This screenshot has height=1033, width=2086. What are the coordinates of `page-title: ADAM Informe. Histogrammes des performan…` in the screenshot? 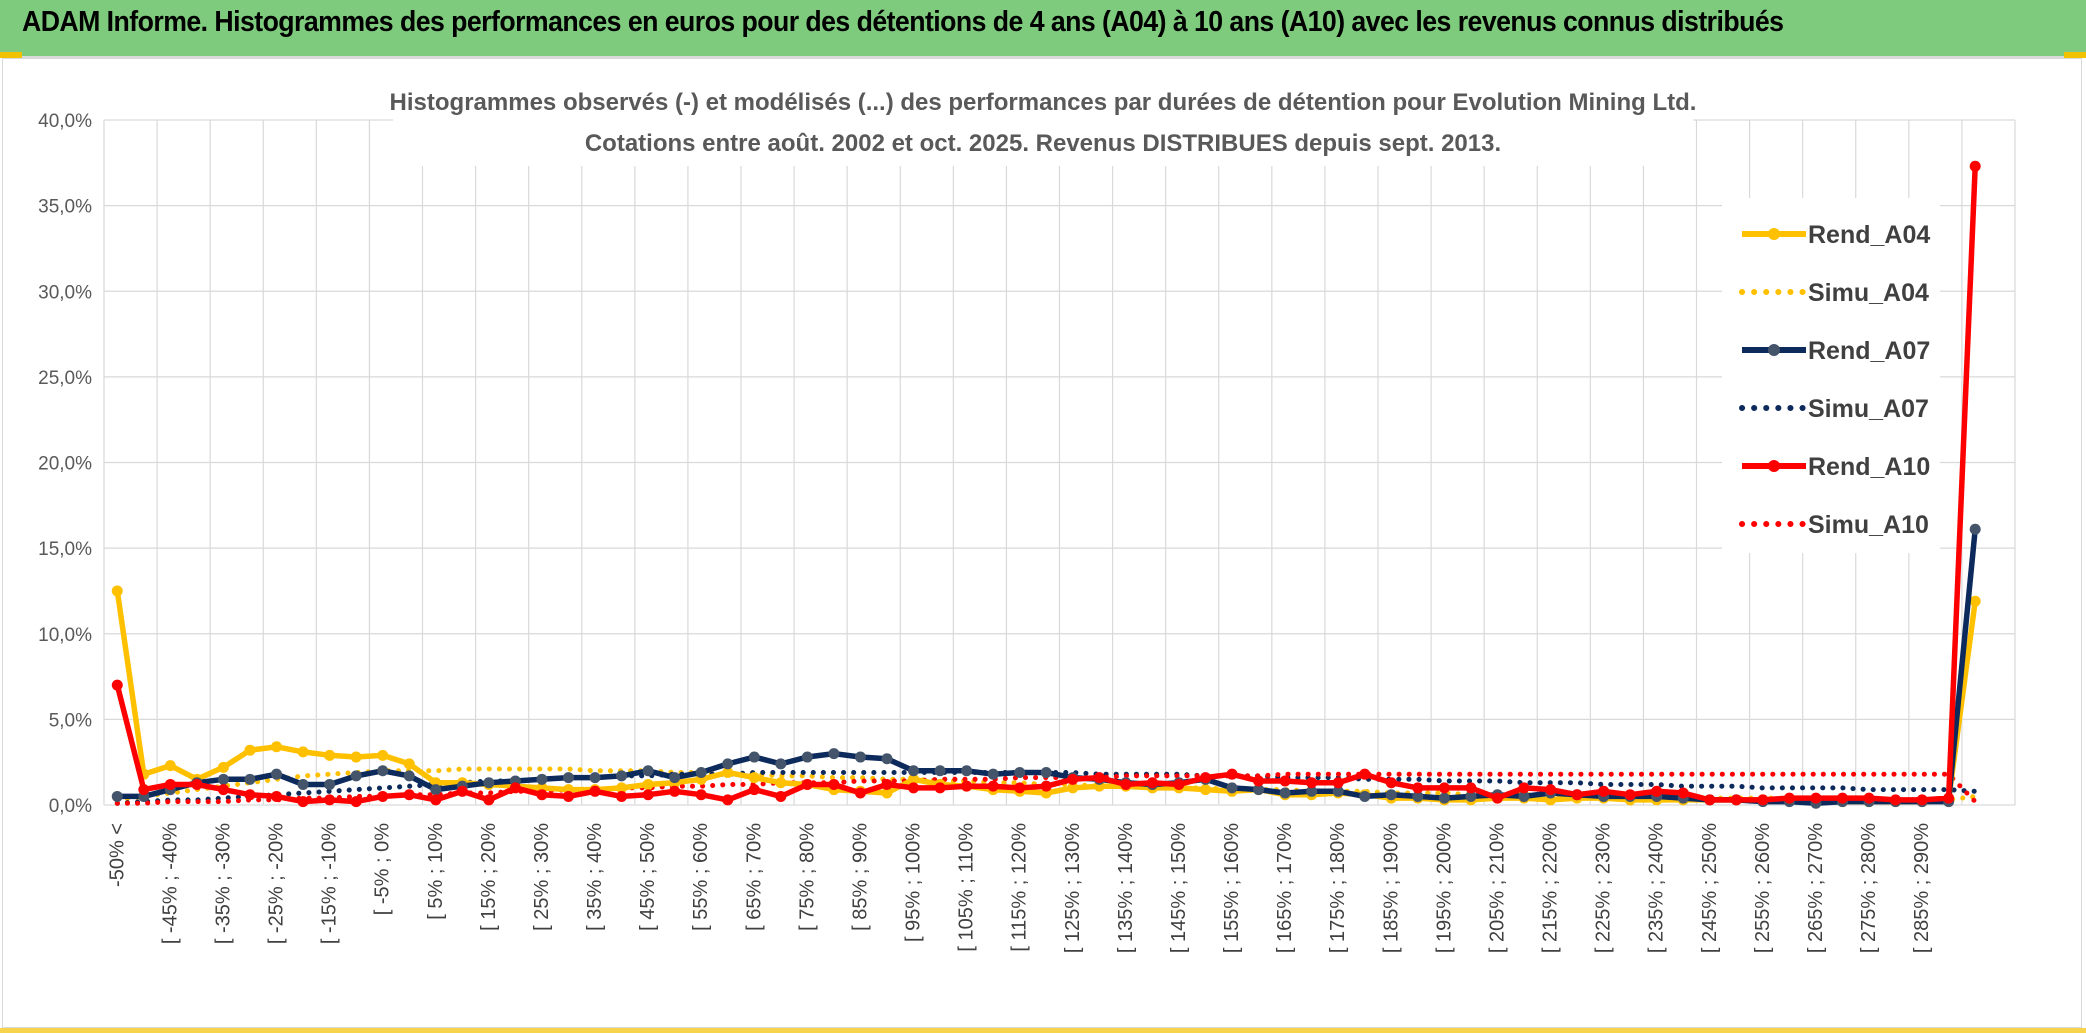 It's located at (903, 22).